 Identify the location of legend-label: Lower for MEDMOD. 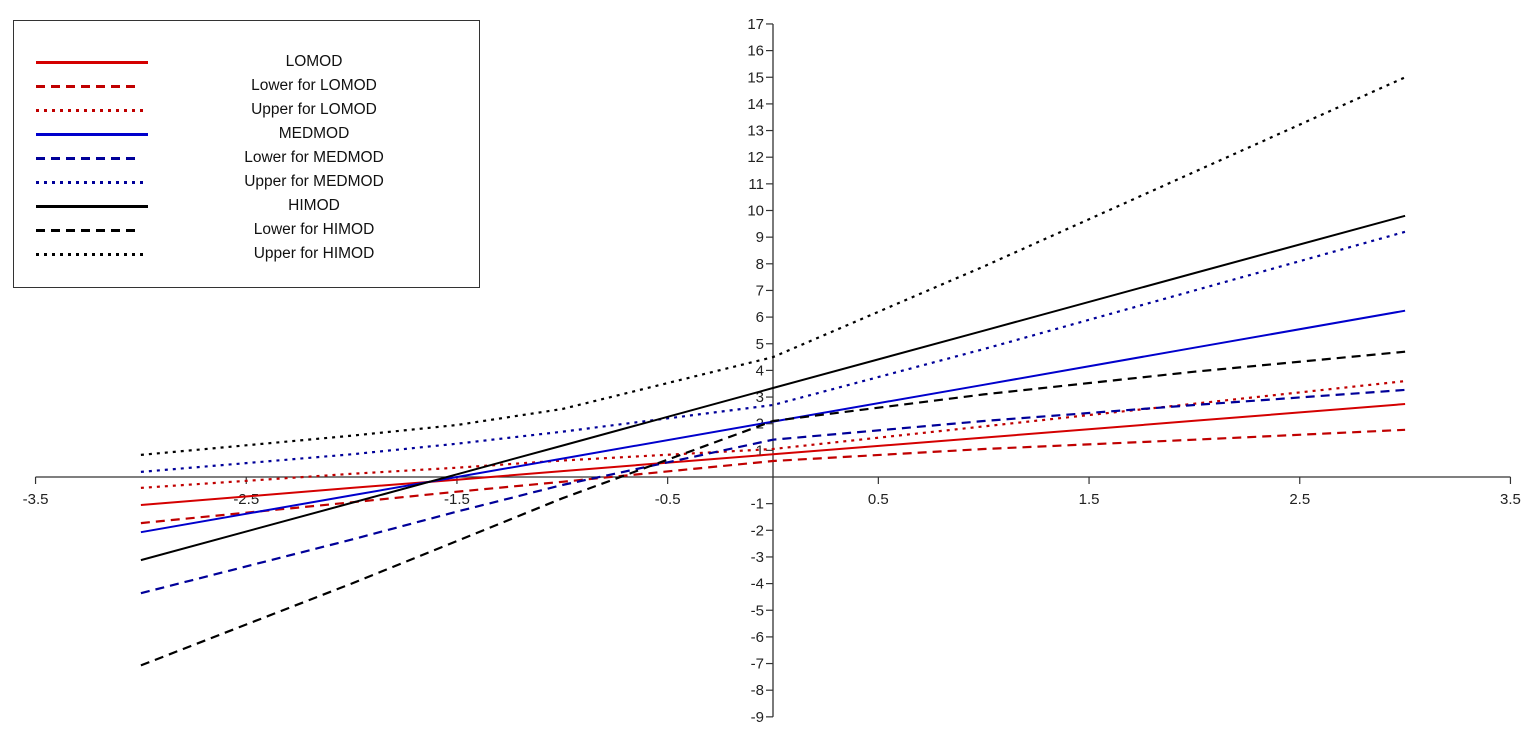
(314, 157).